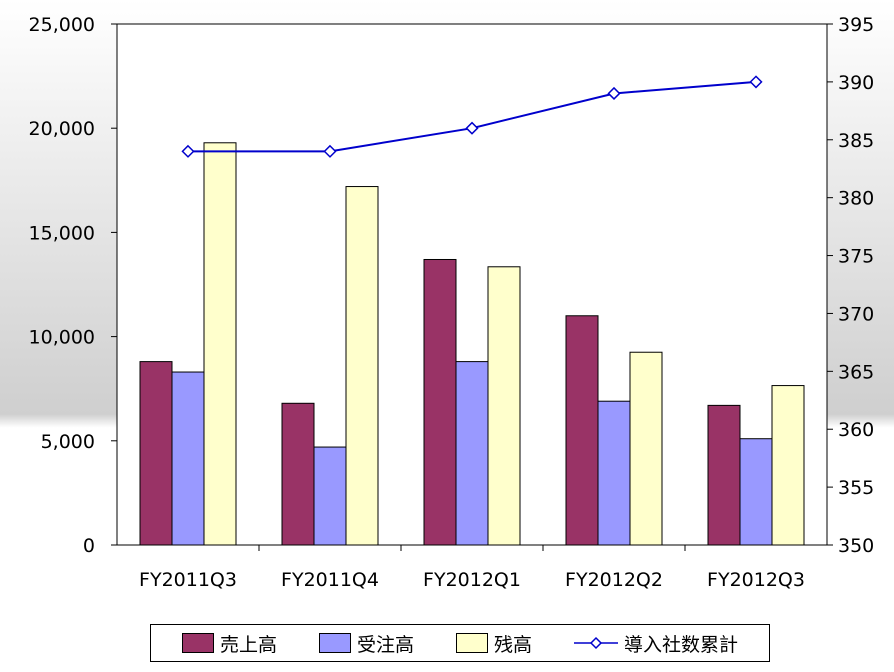  I want to click on bar-2-FY2011Q4, so click(330, 496).